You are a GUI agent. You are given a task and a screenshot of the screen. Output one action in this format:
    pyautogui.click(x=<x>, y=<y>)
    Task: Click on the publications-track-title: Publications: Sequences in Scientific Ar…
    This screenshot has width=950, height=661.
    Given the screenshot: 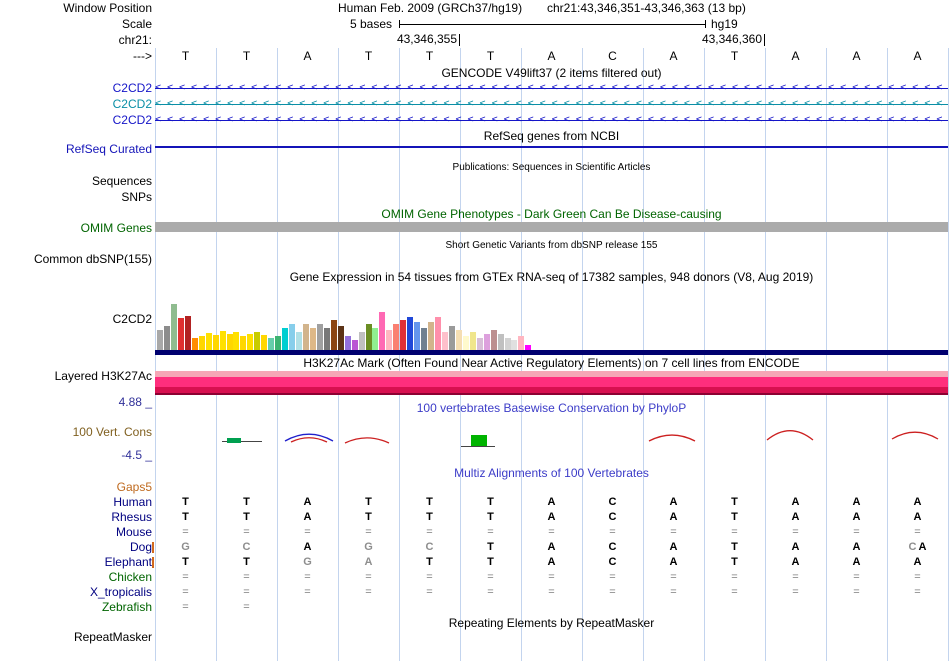 What is the action you would take?
    pyautogui.click(x=551, y=167)
    